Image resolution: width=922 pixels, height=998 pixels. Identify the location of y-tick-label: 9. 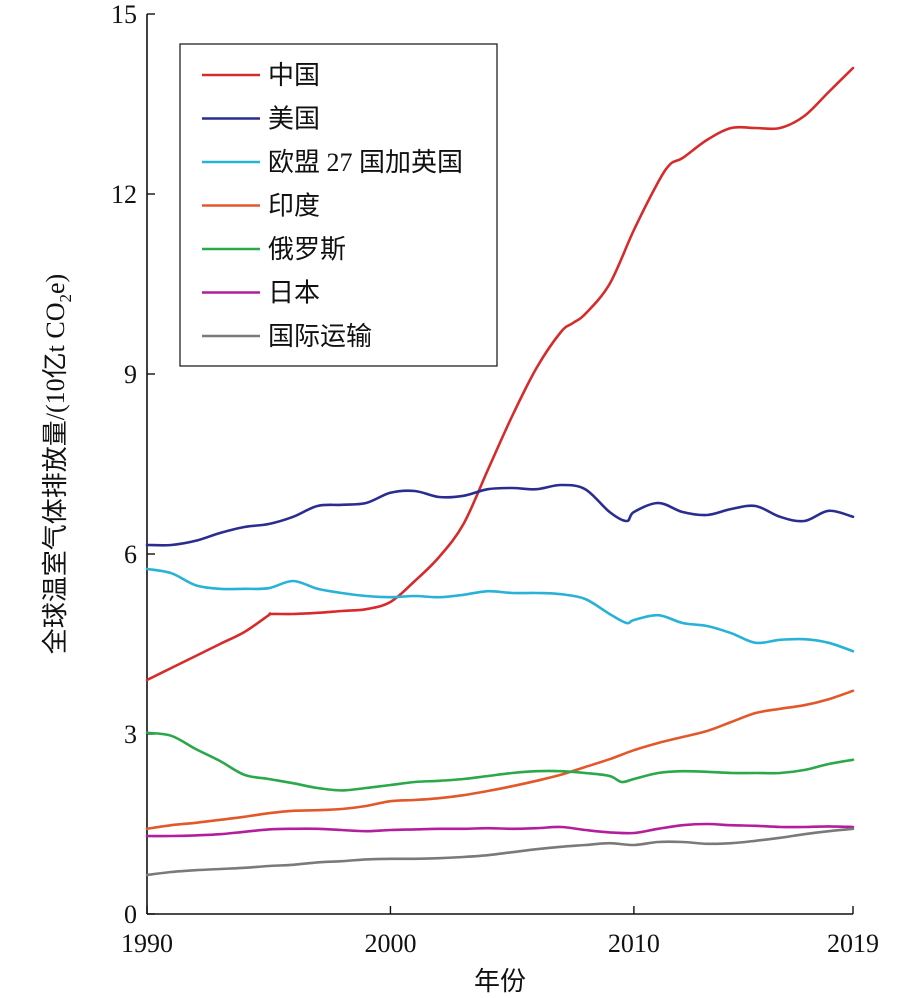
(130, 374).